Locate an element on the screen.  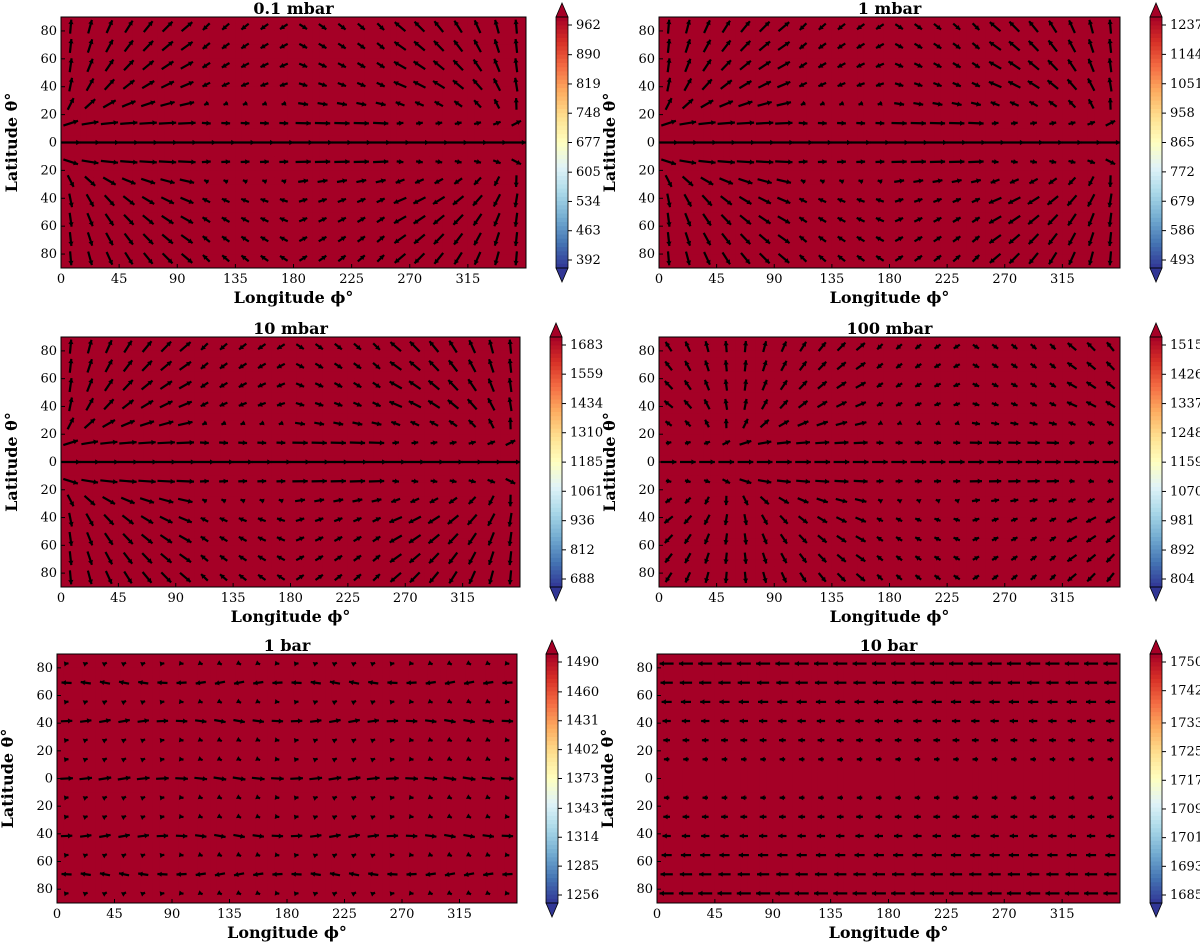
colorbar-segment is located at coordinates (562, 161).